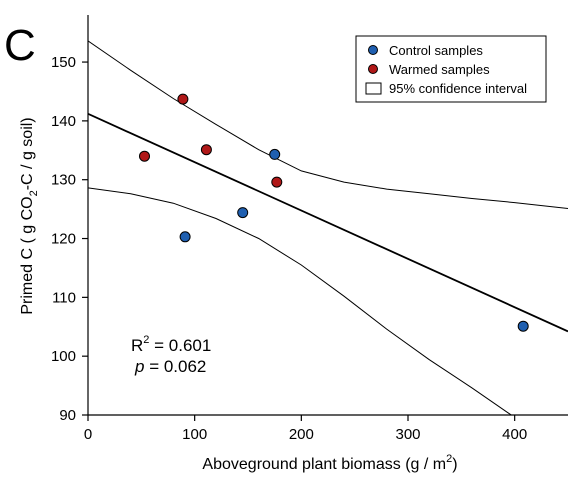 The image size is (568, 480). I want to click on x-axis-ticks: 0 100 200 300 400, so click(305, 429).